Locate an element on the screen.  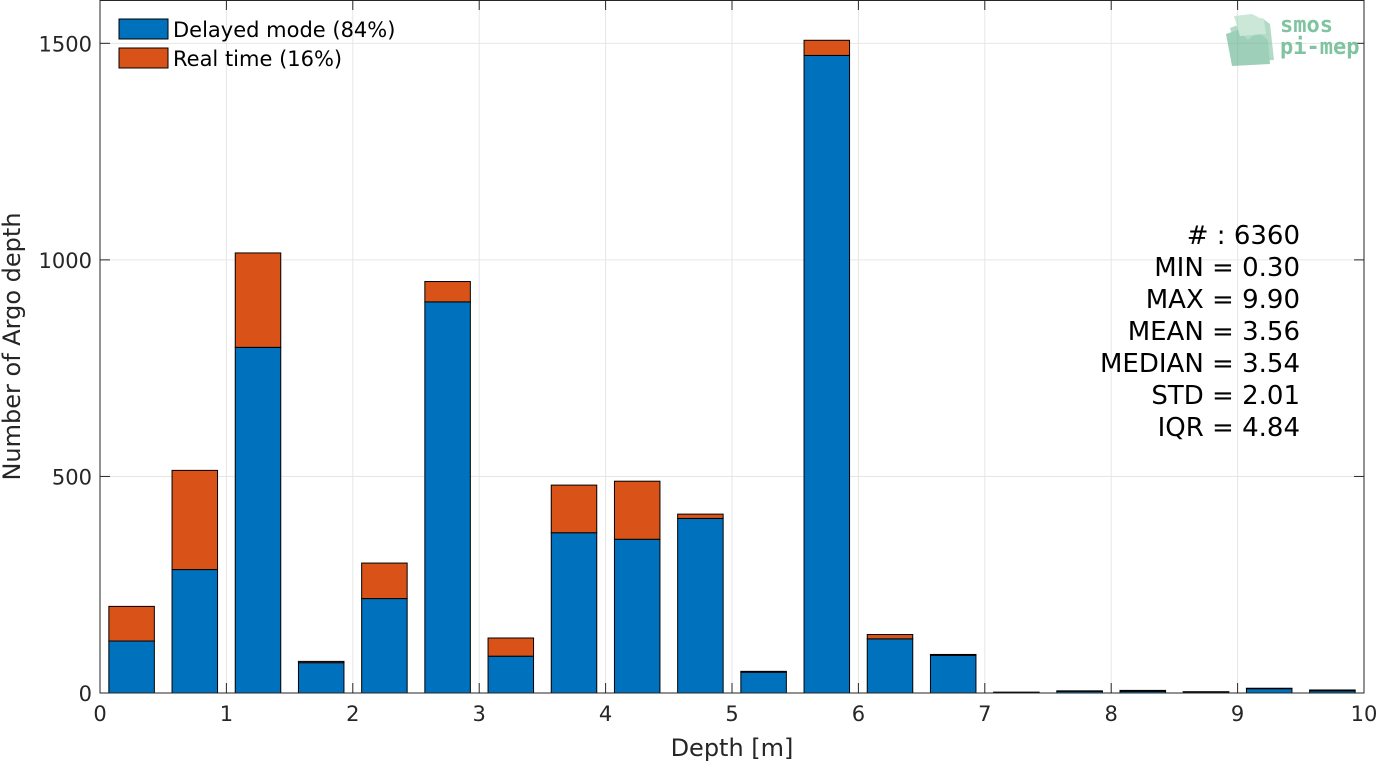
y-tick-label: 0 is located at coordinates (85, 694).